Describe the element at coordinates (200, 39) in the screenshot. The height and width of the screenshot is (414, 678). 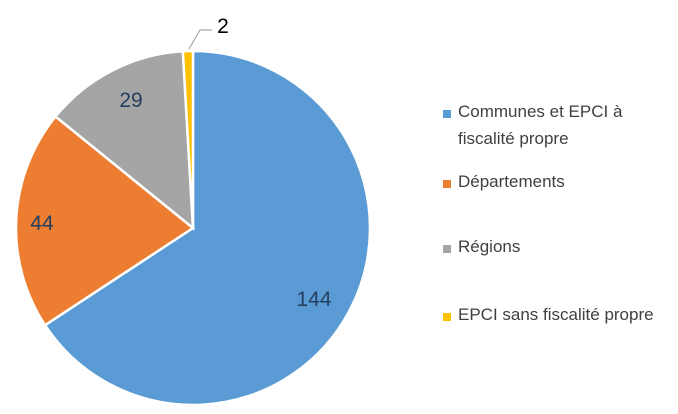
I see `leader-line-epci-sans` at that location.